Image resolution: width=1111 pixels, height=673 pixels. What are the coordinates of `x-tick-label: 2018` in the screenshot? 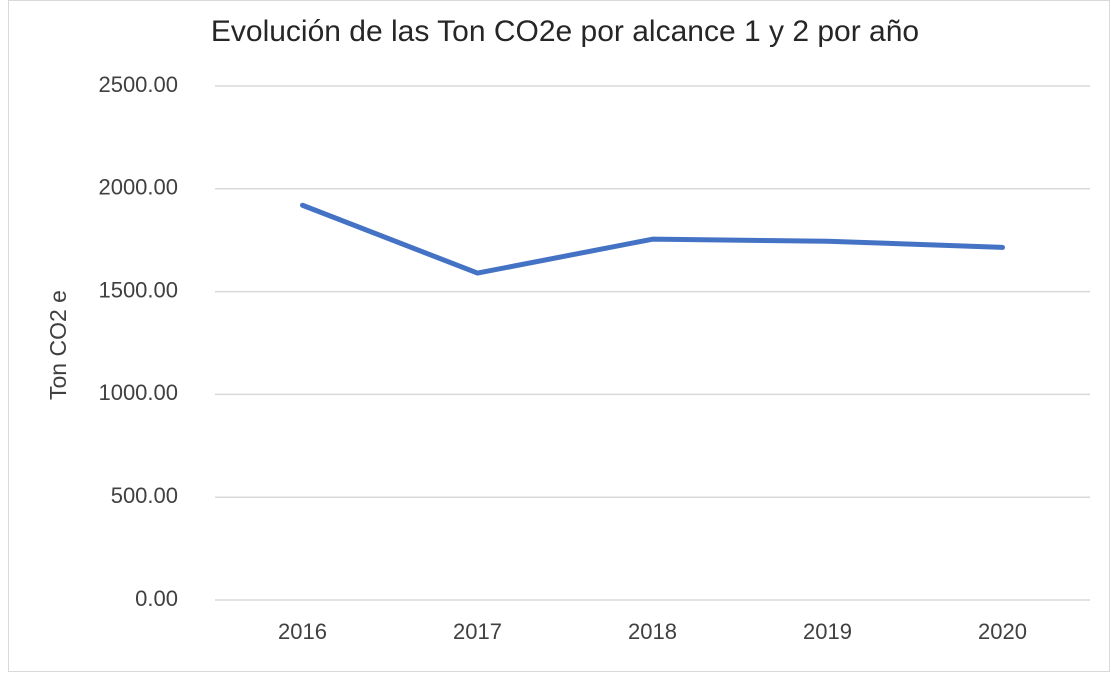 It's located at (652, 631).